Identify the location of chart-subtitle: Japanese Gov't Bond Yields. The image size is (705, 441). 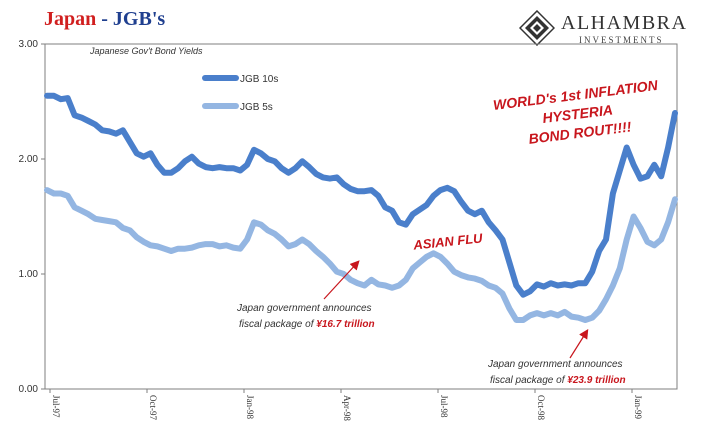
(146, 51).